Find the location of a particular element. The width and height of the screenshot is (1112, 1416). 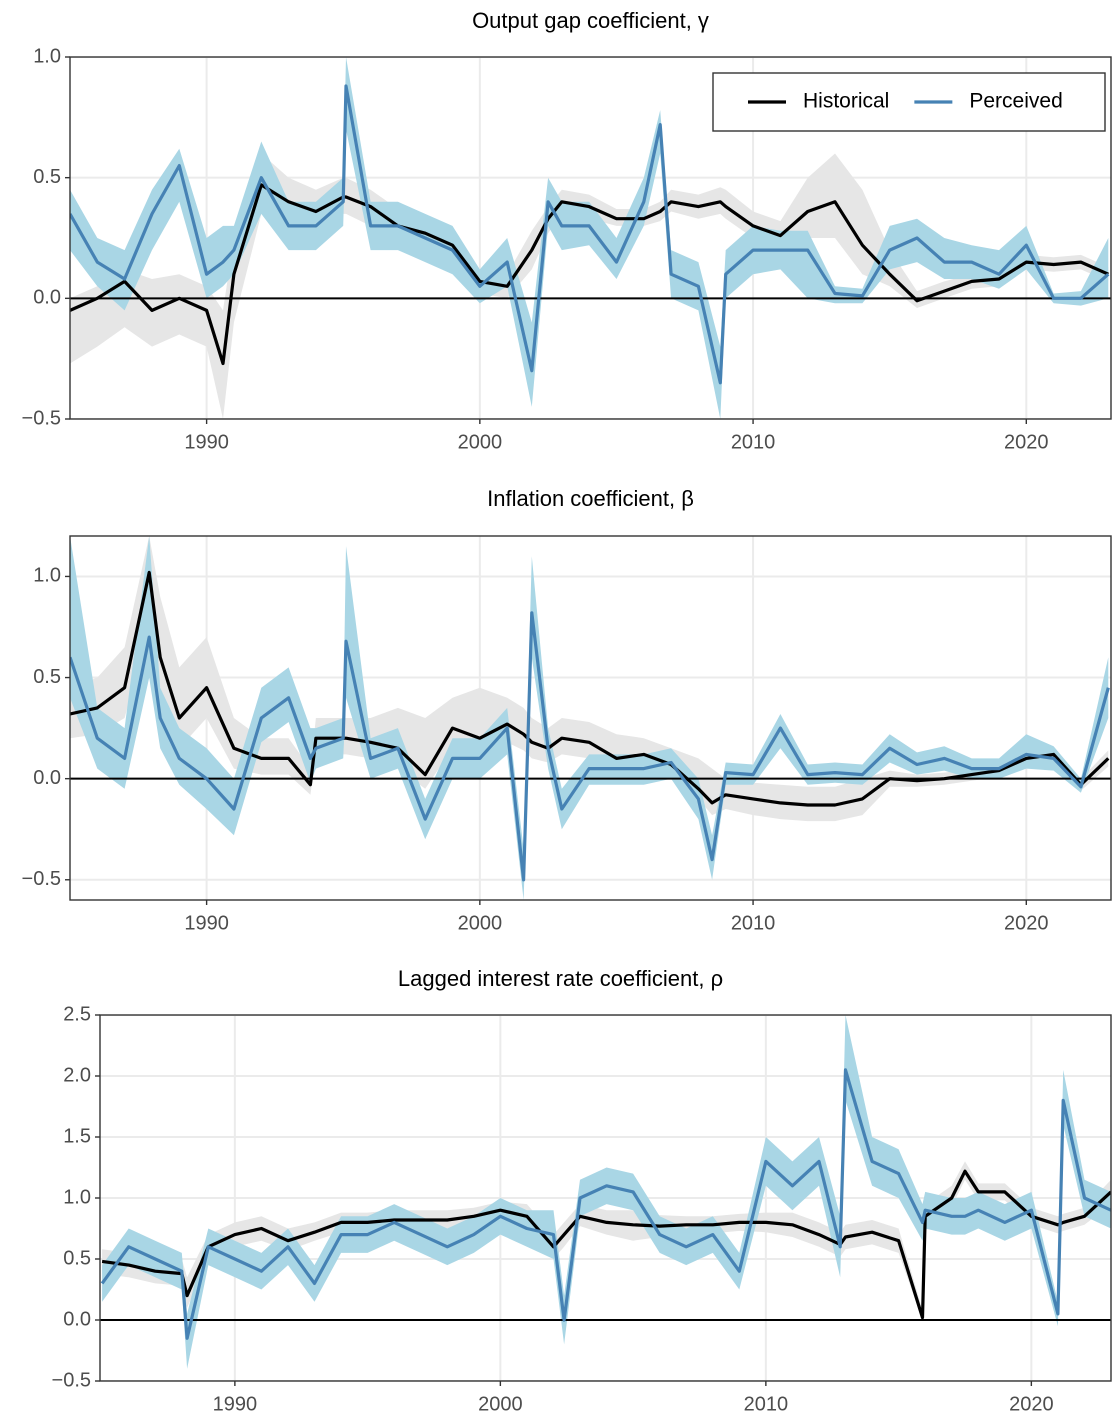

confidence-band is located at coordinates (606, 1240).